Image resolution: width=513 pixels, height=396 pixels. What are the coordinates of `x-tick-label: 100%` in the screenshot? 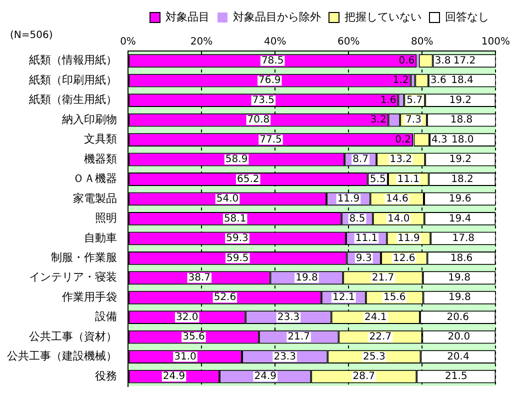 It's located at (495, 42).